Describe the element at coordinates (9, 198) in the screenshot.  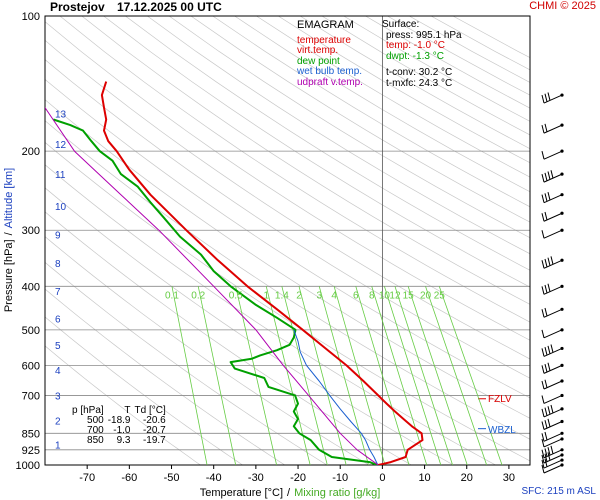
I see `y-axis-label-altitude: Altitude [km]` at that location.